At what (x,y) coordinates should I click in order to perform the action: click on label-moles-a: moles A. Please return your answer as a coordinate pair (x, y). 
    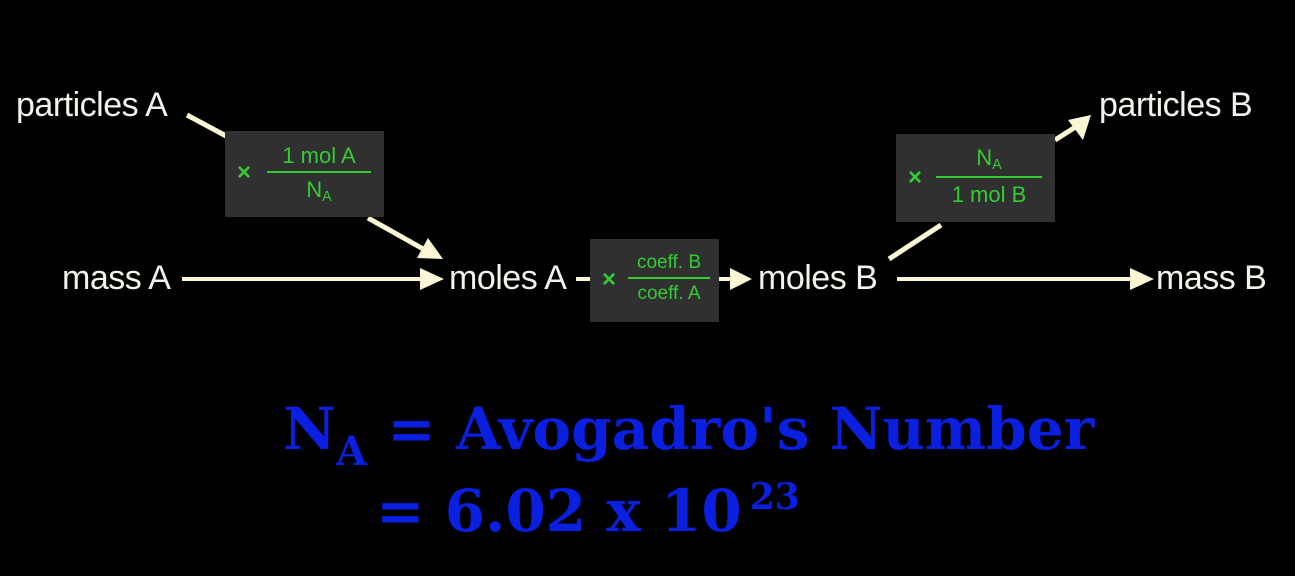
    Looking at the image, I should click on (508, 278).